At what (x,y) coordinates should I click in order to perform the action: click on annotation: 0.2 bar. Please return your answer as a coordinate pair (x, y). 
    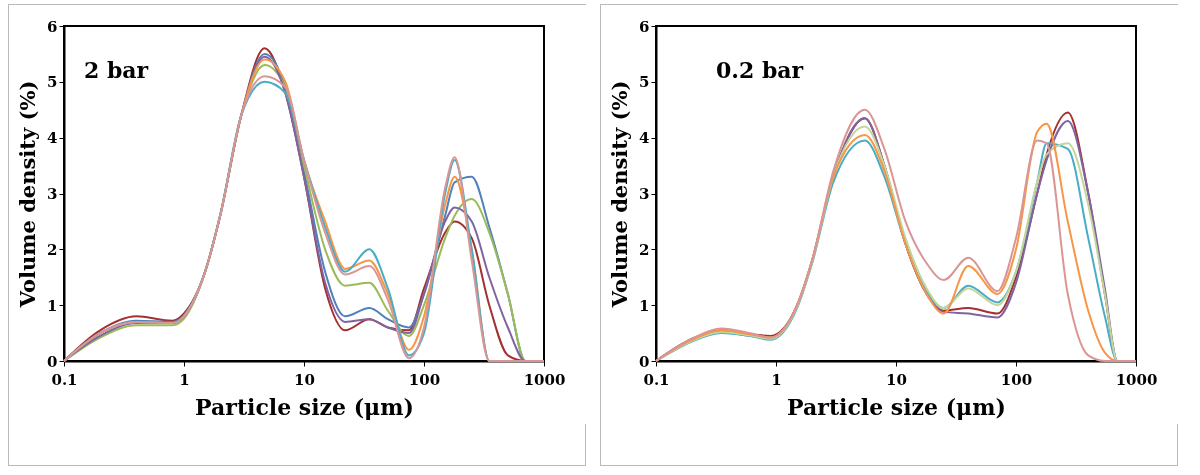
    Looking at the image, I should click on (760, 70).